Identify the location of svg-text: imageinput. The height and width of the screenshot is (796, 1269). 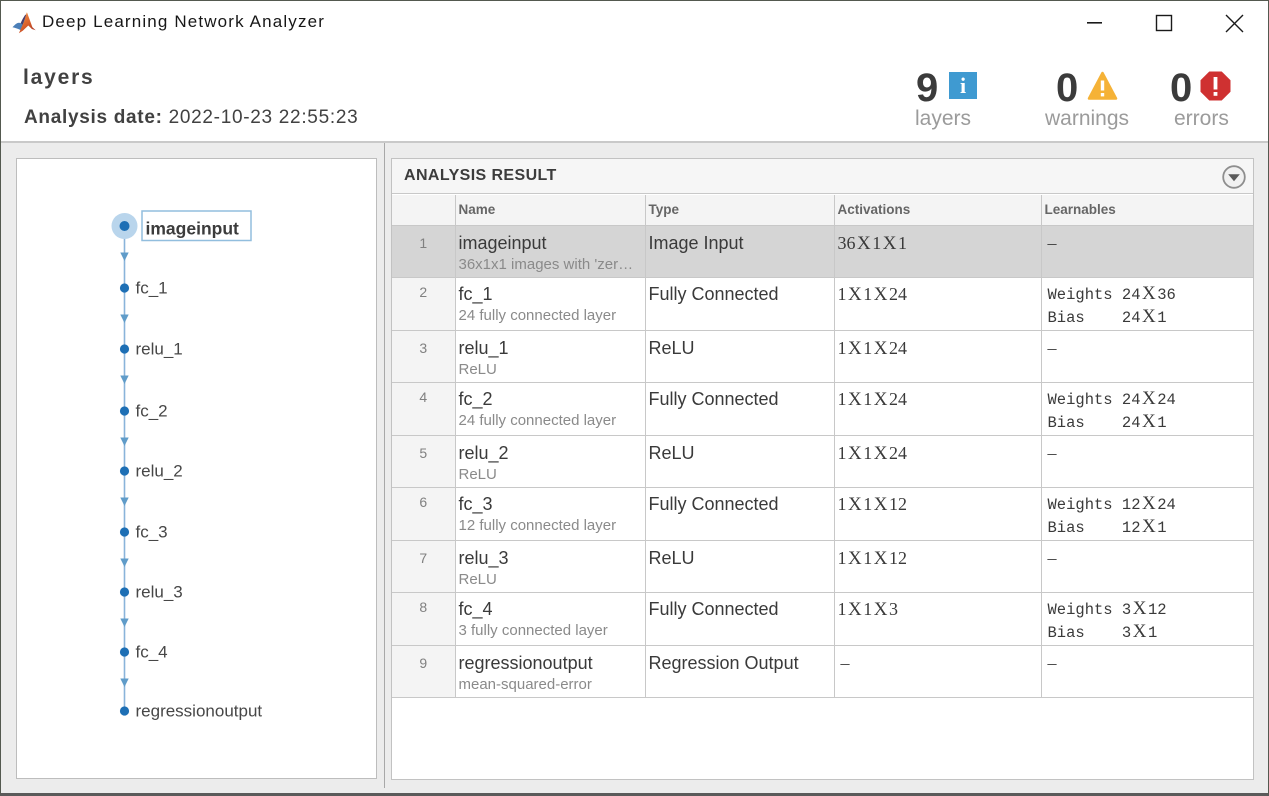
(193, 229).